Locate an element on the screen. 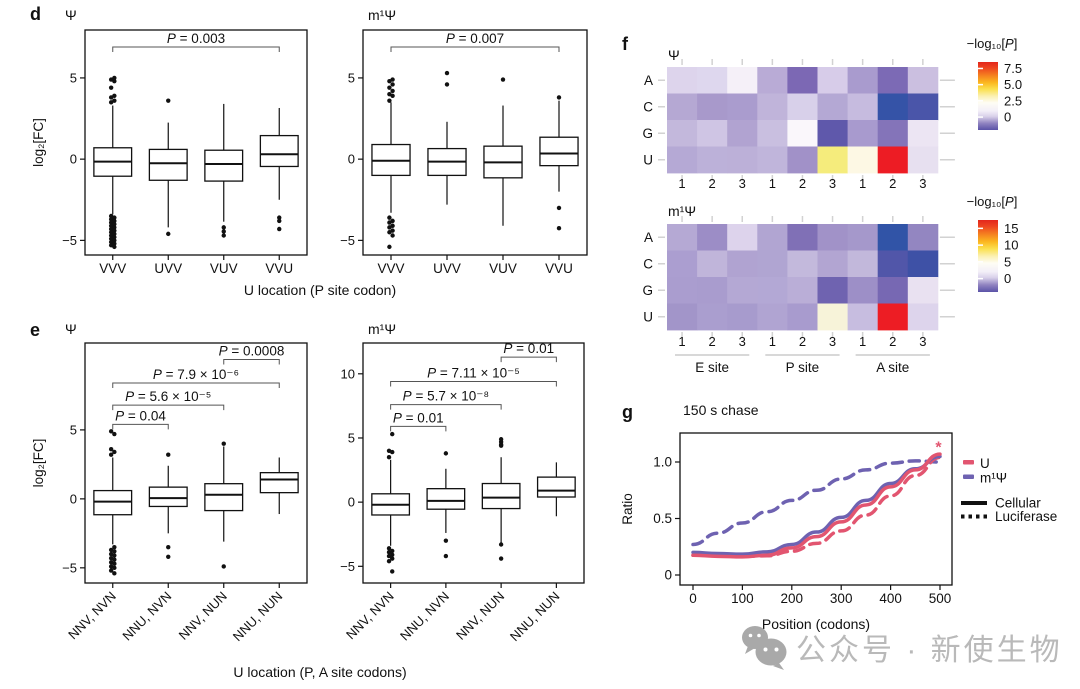 Image resolution: width=1080 pixels, height=689 pixels. svg-text: 100 is located at coordinates (742, 598).